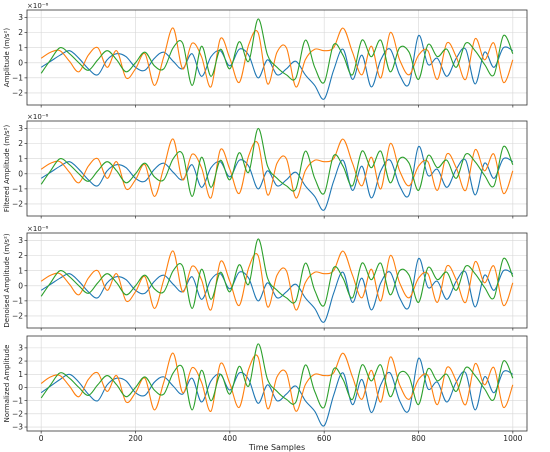  Describe the element at coordinates (418, 438) in the screenshot. I see `x-tick-label: 800` at that location.